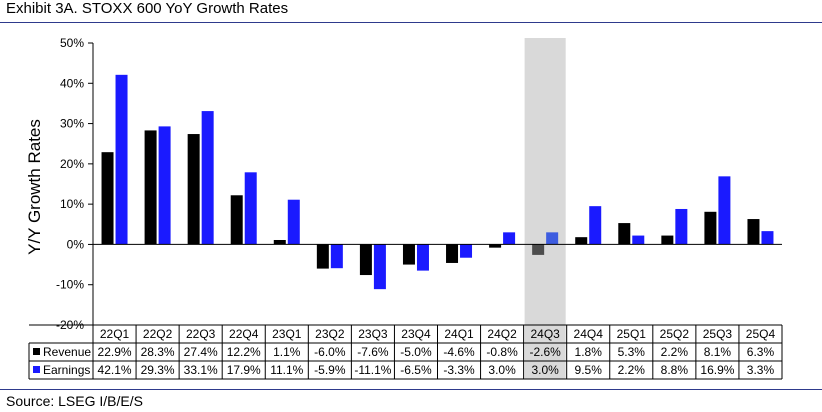 This screenshot has height=412, width=822. What do you see at coordinates (502, 352) in the screenshot?
I see `revenue-value-label: -0.8%` at bounding box center [502, 352].